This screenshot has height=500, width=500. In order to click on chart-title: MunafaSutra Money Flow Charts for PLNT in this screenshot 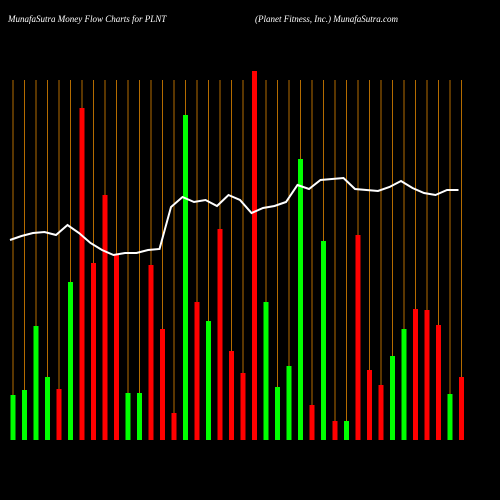, I will do `click(87, 19)`.